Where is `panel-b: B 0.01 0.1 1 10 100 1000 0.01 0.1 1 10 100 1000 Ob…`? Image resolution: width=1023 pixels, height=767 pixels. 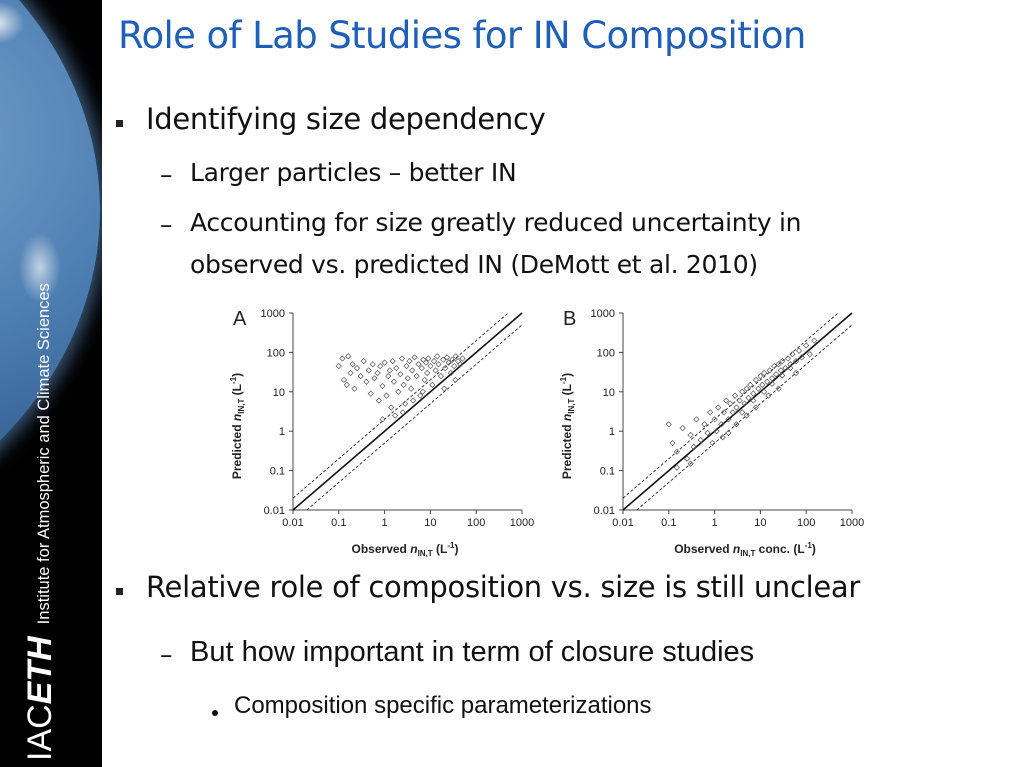
panel-b: B 0.01 0.1 1 10 100 1000 0.01 0.1 1 10 100 1000 Ob… is located at coordinates (711, 433).